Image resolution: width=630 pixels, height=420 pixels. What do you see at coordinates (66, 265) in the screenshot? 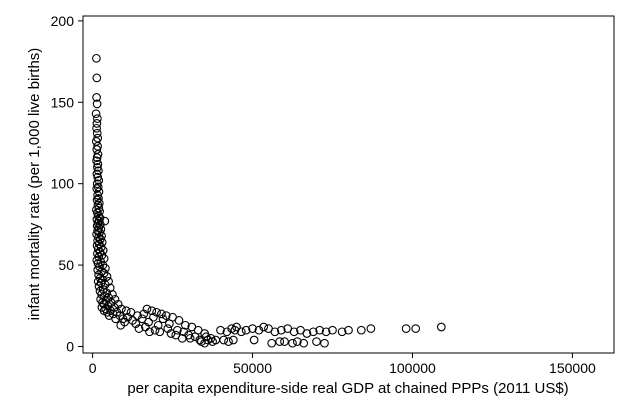
I see `y-tick-label: 50` at bounding box center [66, 265].